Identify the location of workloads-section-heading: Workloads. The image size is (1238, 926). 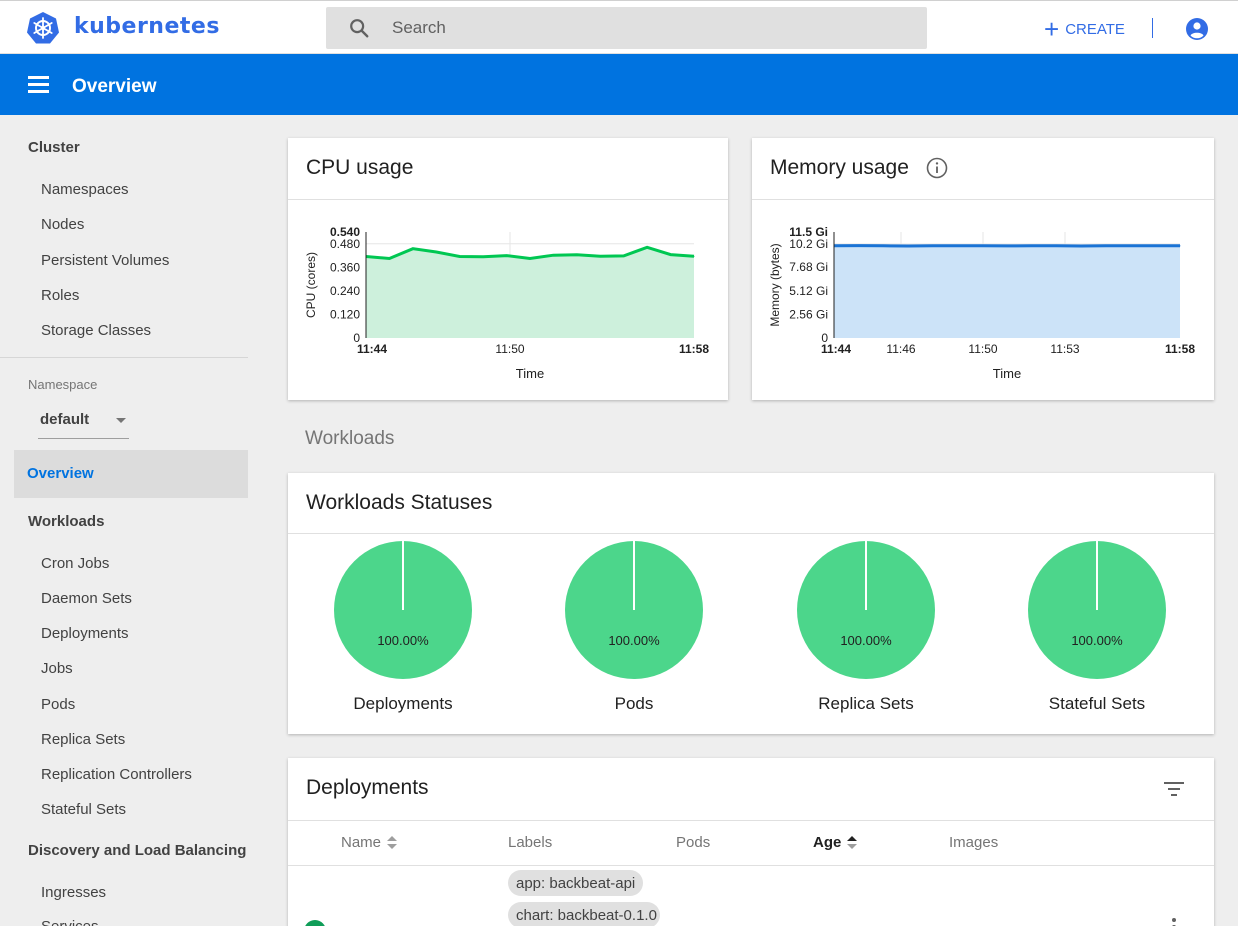
(350, 438).